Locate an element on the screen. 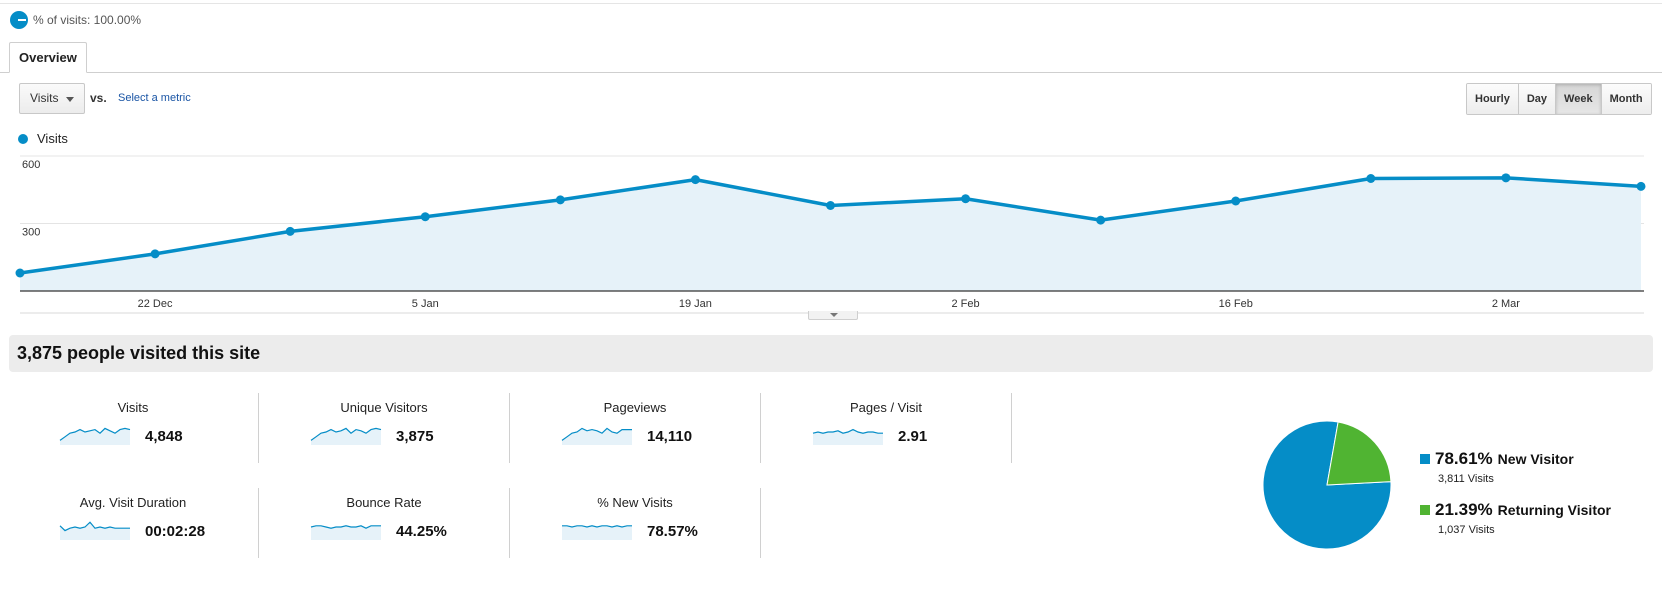  legend-name: New Visitor is located at coordinates (1535, 459).